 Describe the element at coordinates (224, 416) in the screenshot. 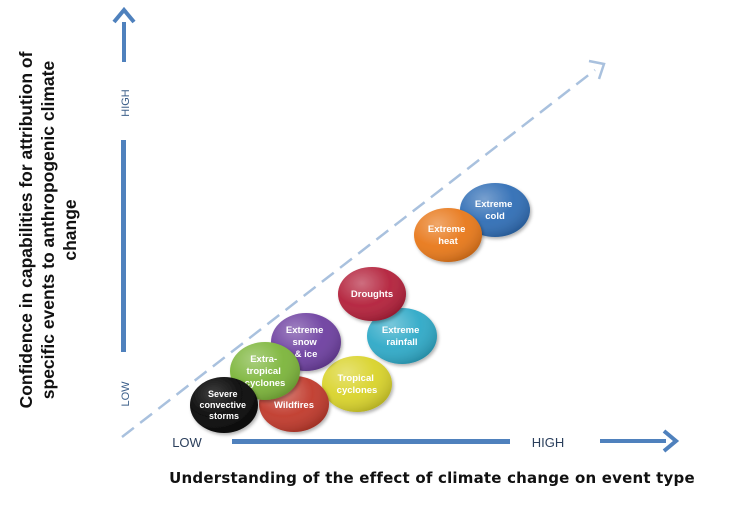

I see `bubble-label-line: storms` at that location.